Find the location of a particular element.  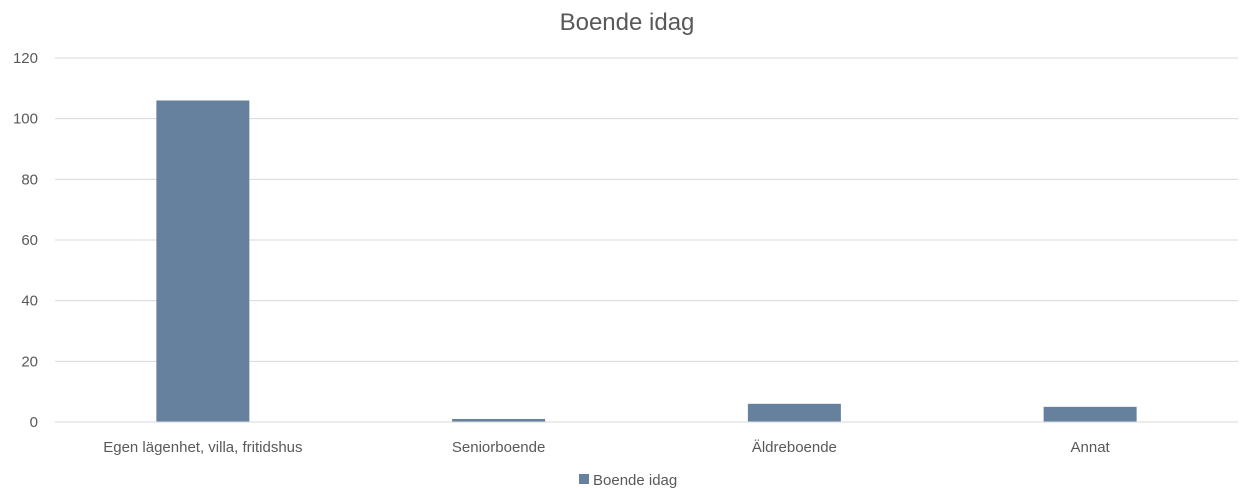

chart-title: Boende idag is located at coordinates (627, 22).